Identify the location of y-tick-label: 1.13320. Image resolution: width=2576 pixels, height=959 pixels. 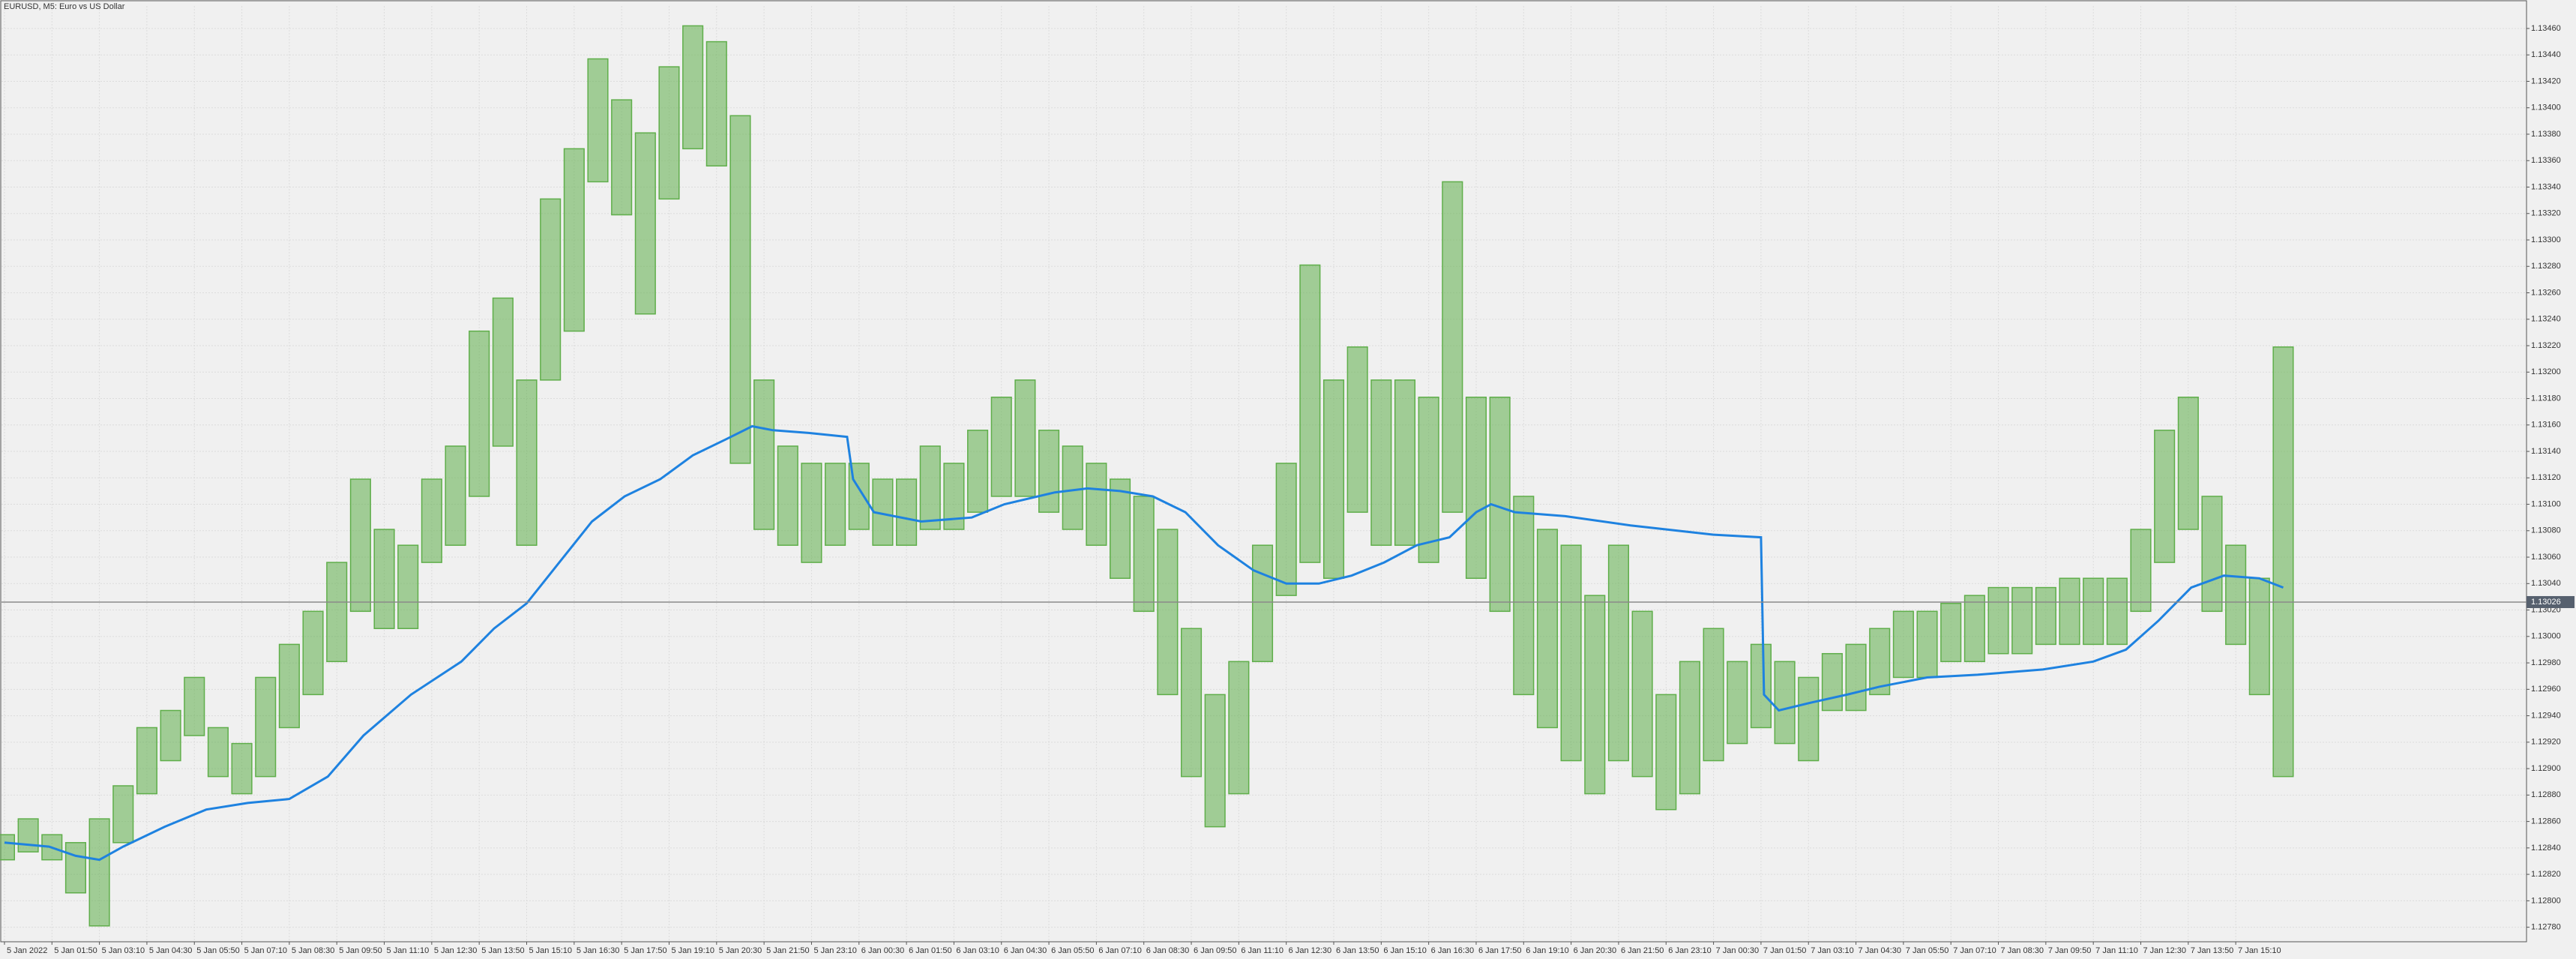
(2546, 213).